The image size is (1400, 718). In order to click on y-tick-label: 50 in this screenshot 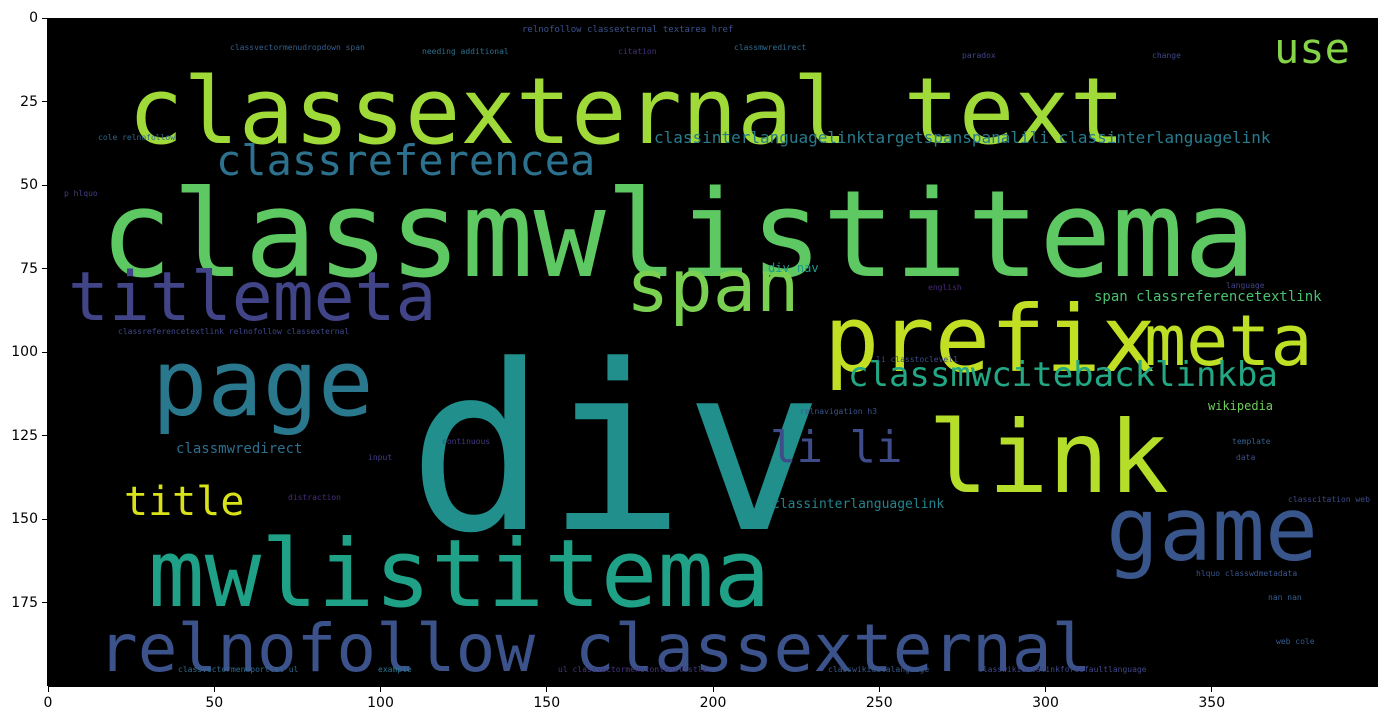, I will do `click(29, 185)`.